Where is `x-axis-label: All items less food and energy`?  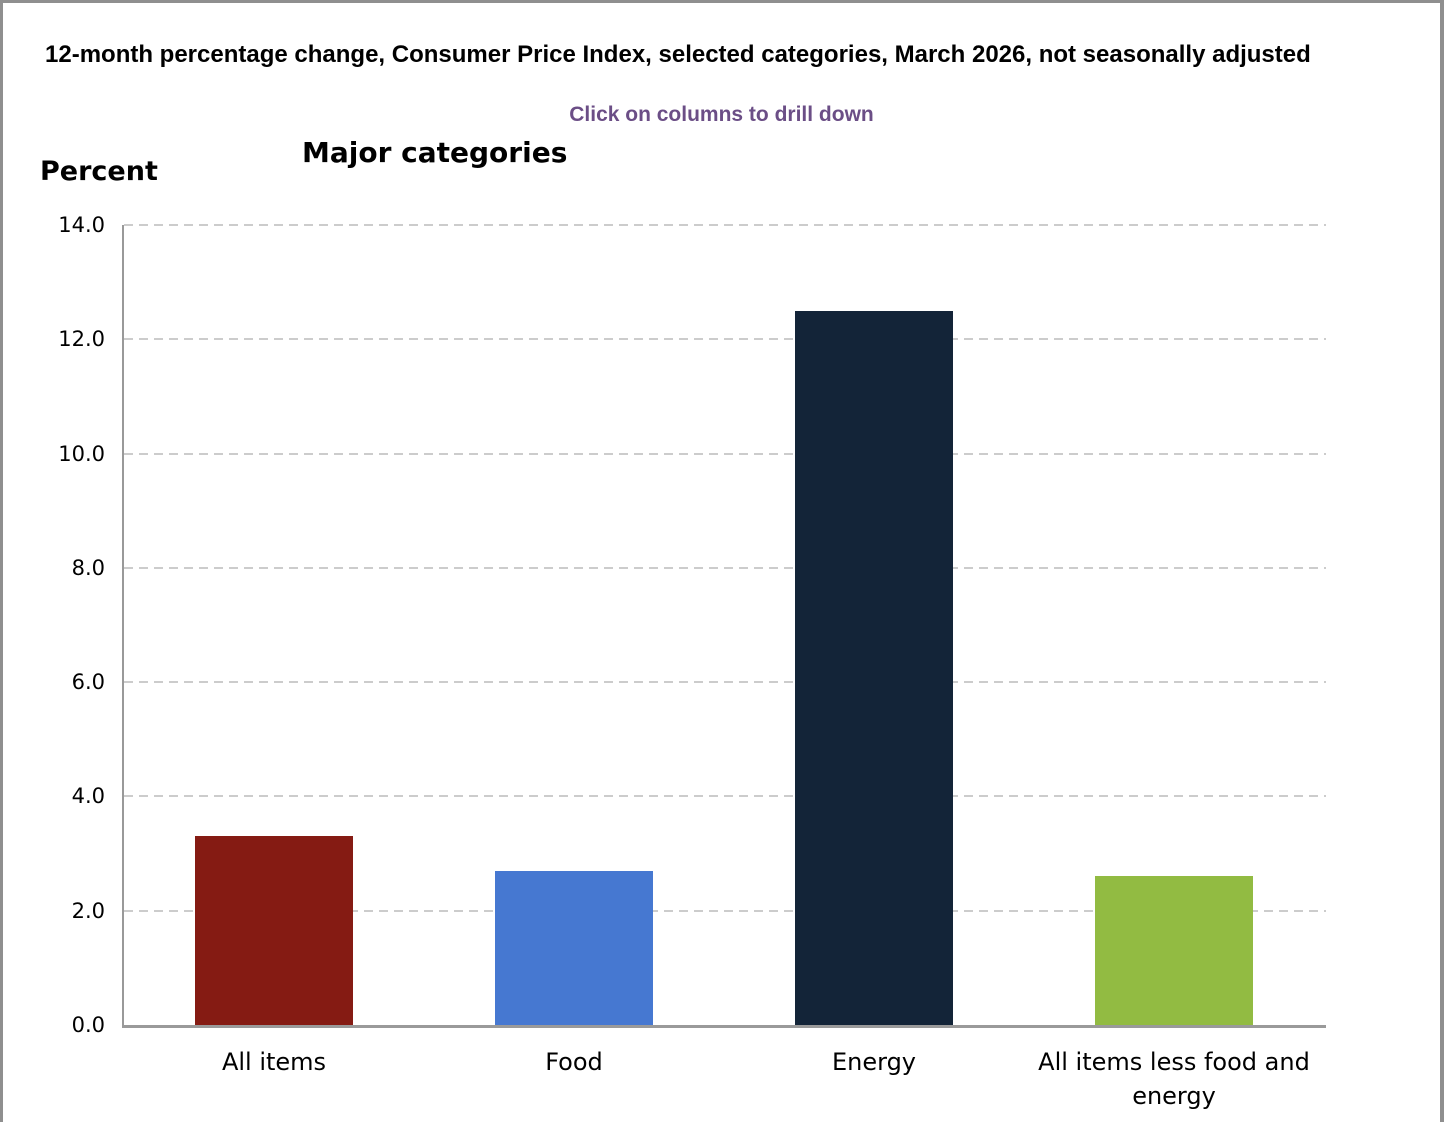 x-axis-label: All items less food and energy is located at coordinates (1174, 1079).